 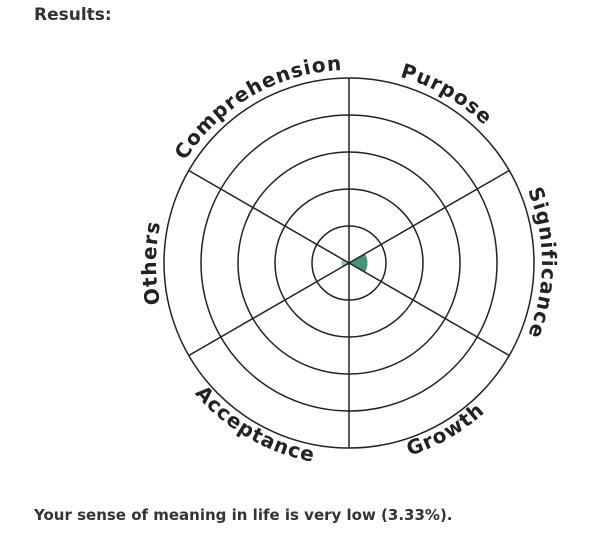 I want to click on category-label: Growth, so click(x=446, y=428).